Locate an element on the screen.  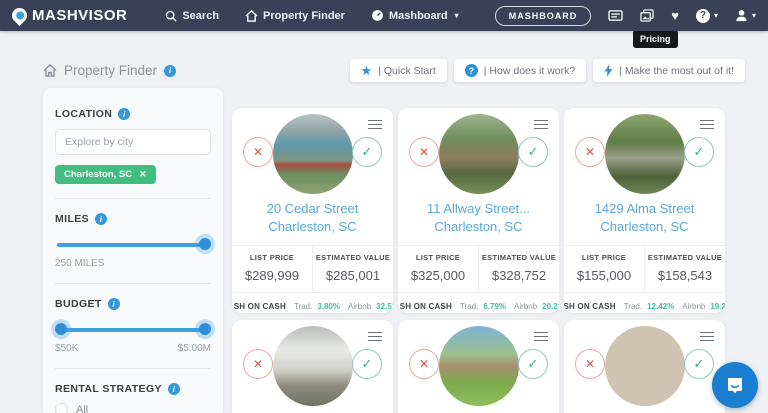
property-address-link: 1429 Alma Street is located at coordinates (644, 208).